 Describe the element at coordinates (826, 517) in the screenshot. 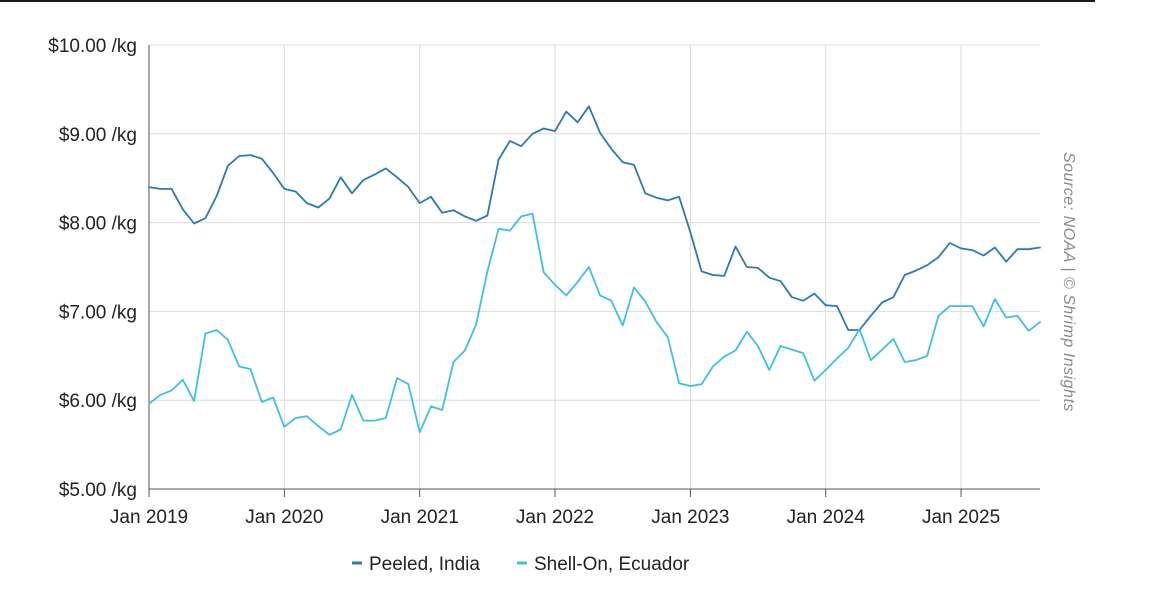

I see `x-tick-label: Jan 2024` at that location.